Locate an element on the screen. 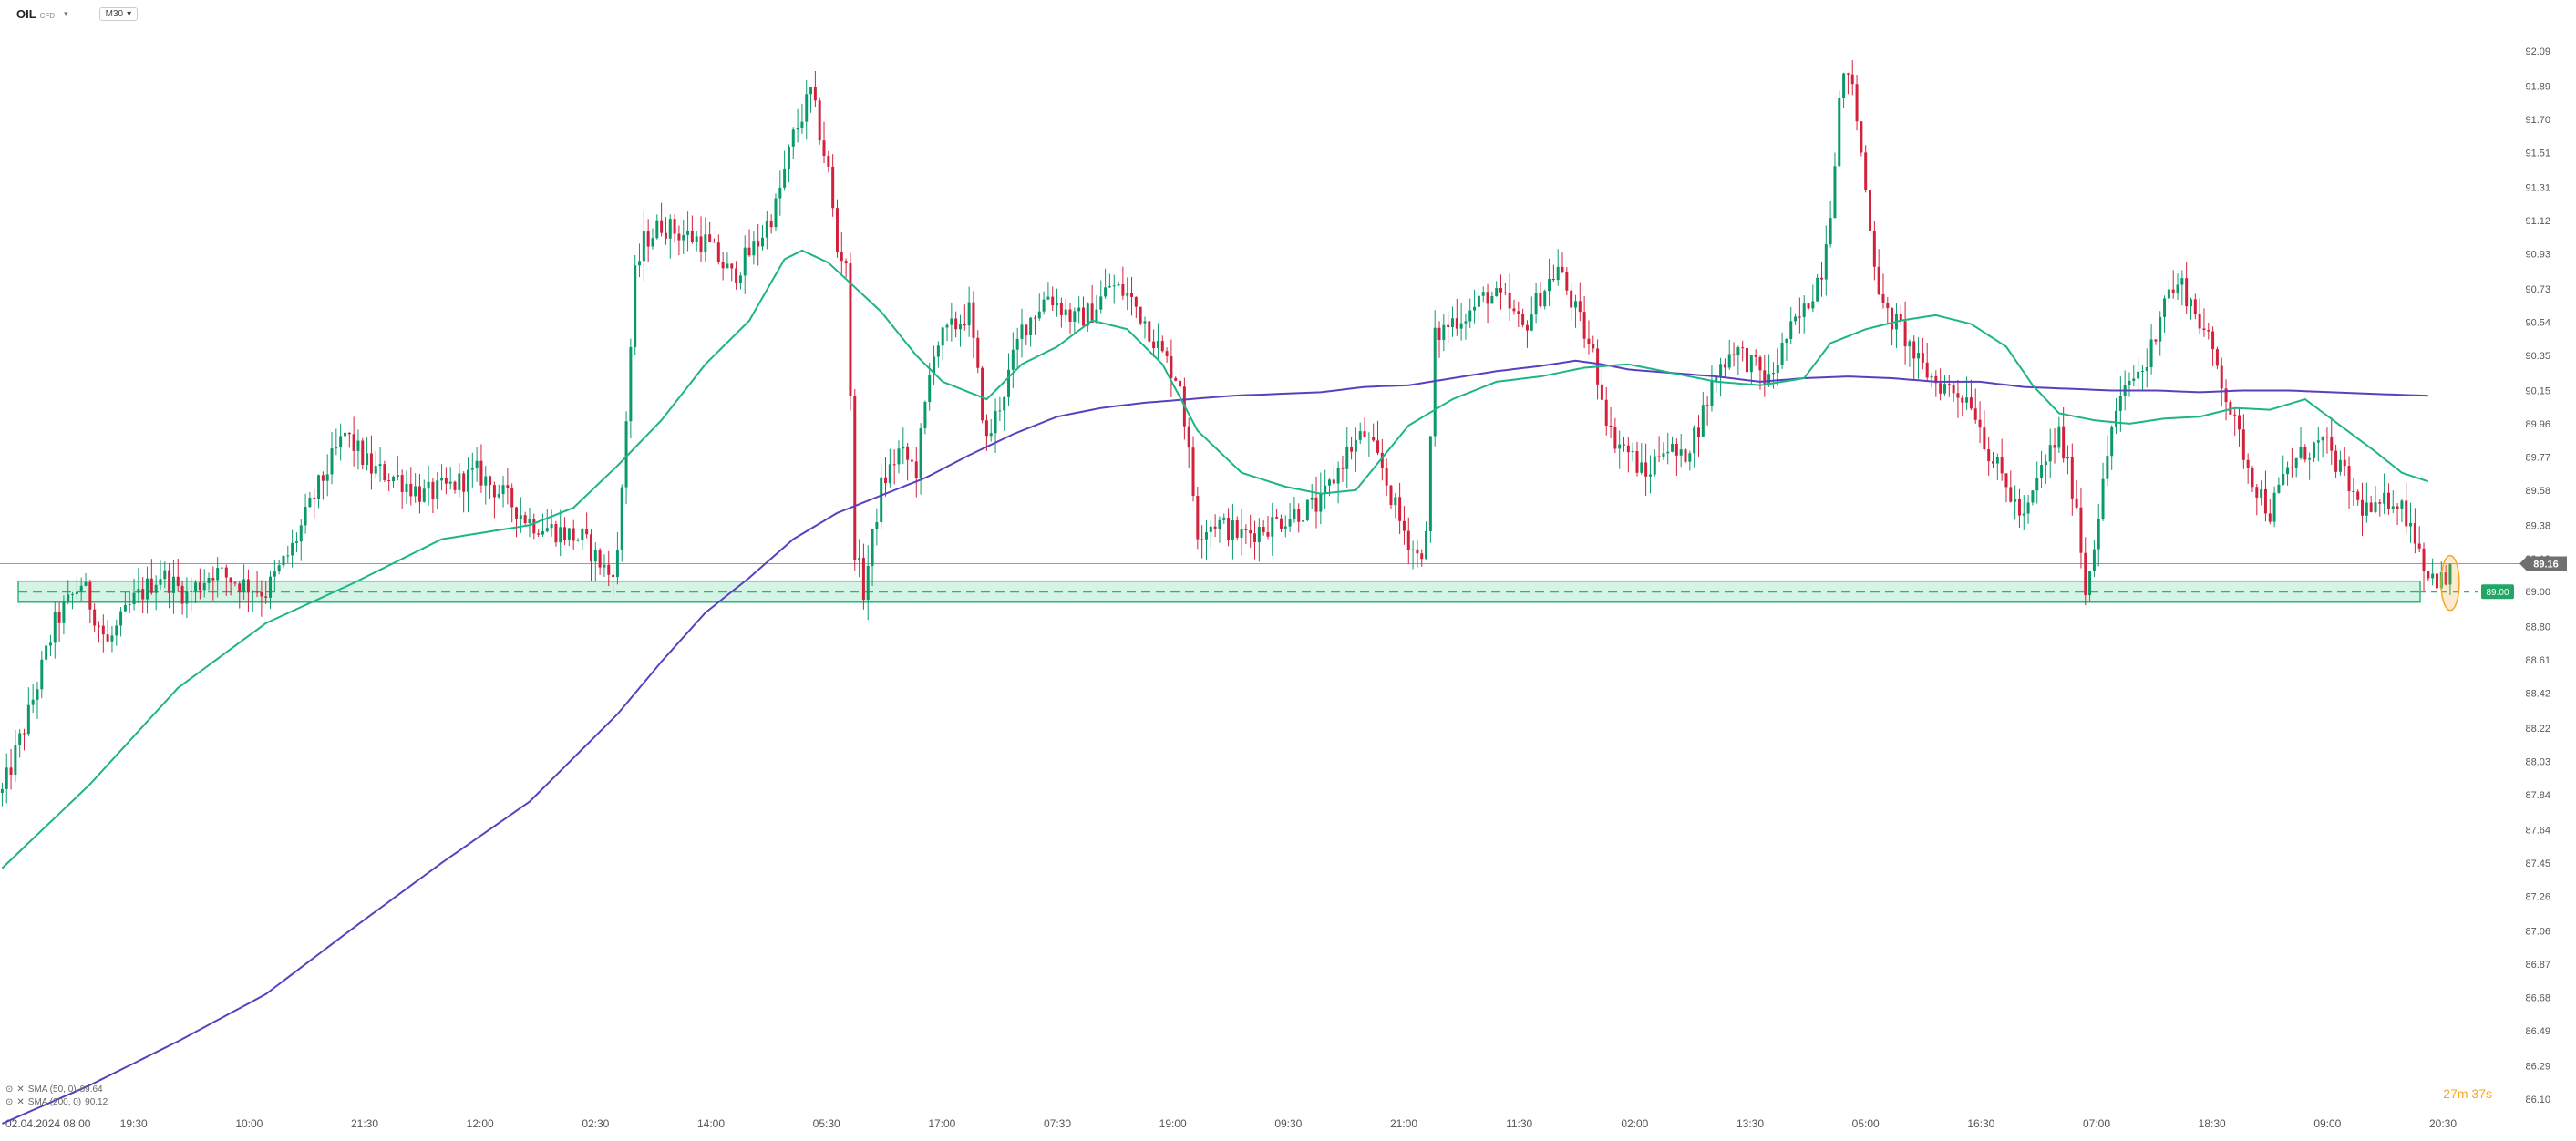  y-axis-tick-label: 89.38 is located at coordinates (2537, 525).